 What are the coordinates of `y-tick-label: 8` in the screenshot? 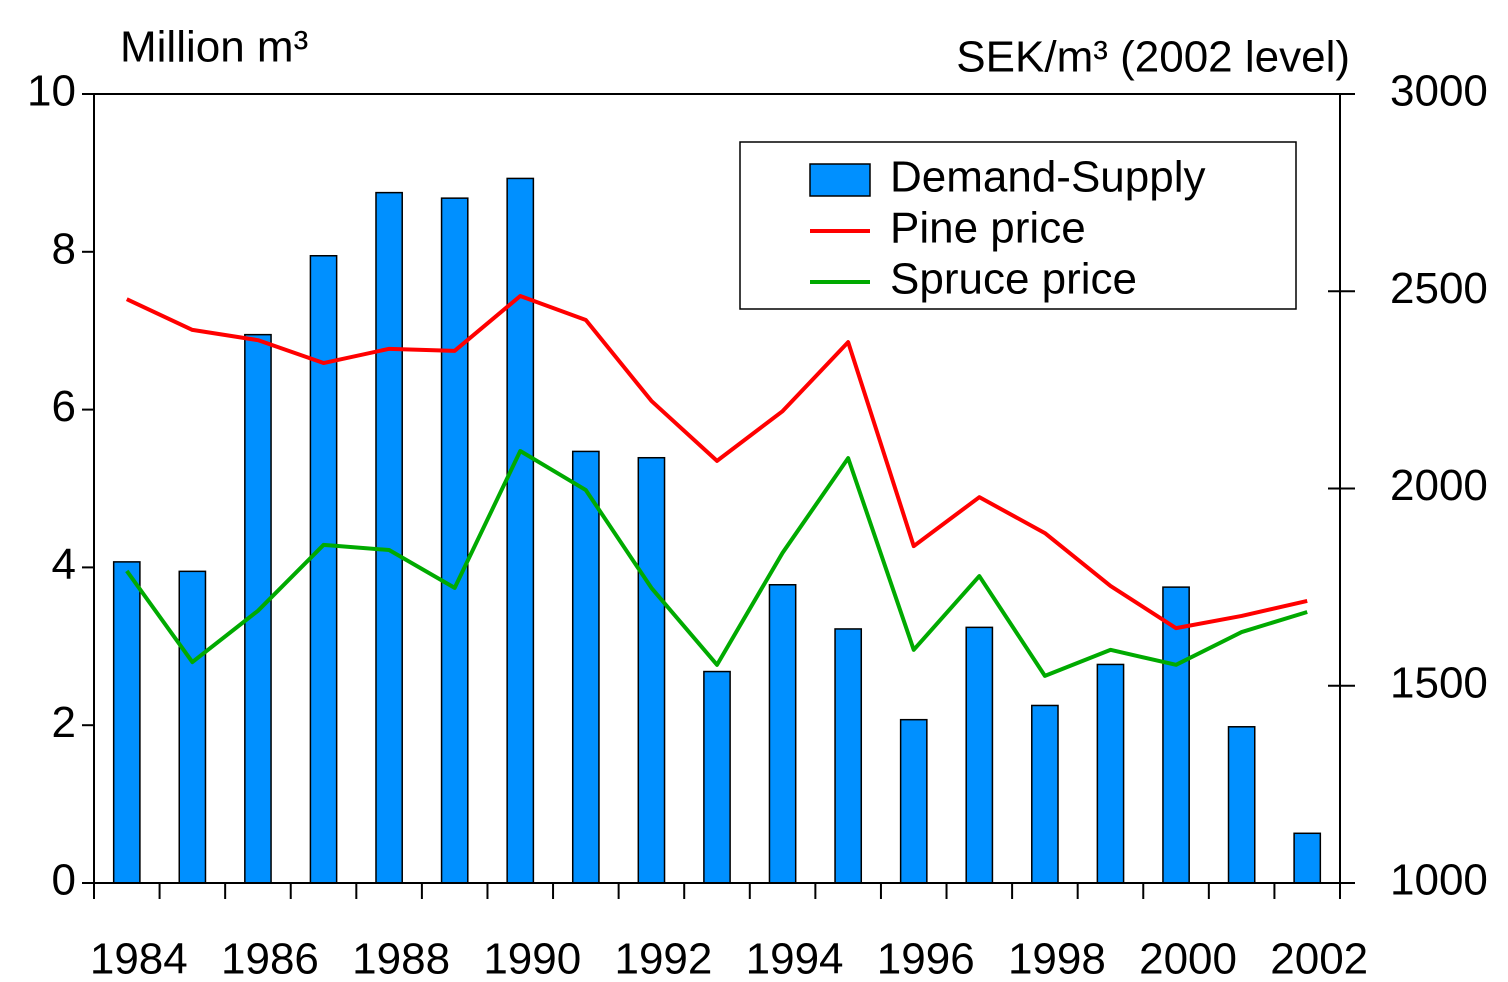 It's located at (64, 248).